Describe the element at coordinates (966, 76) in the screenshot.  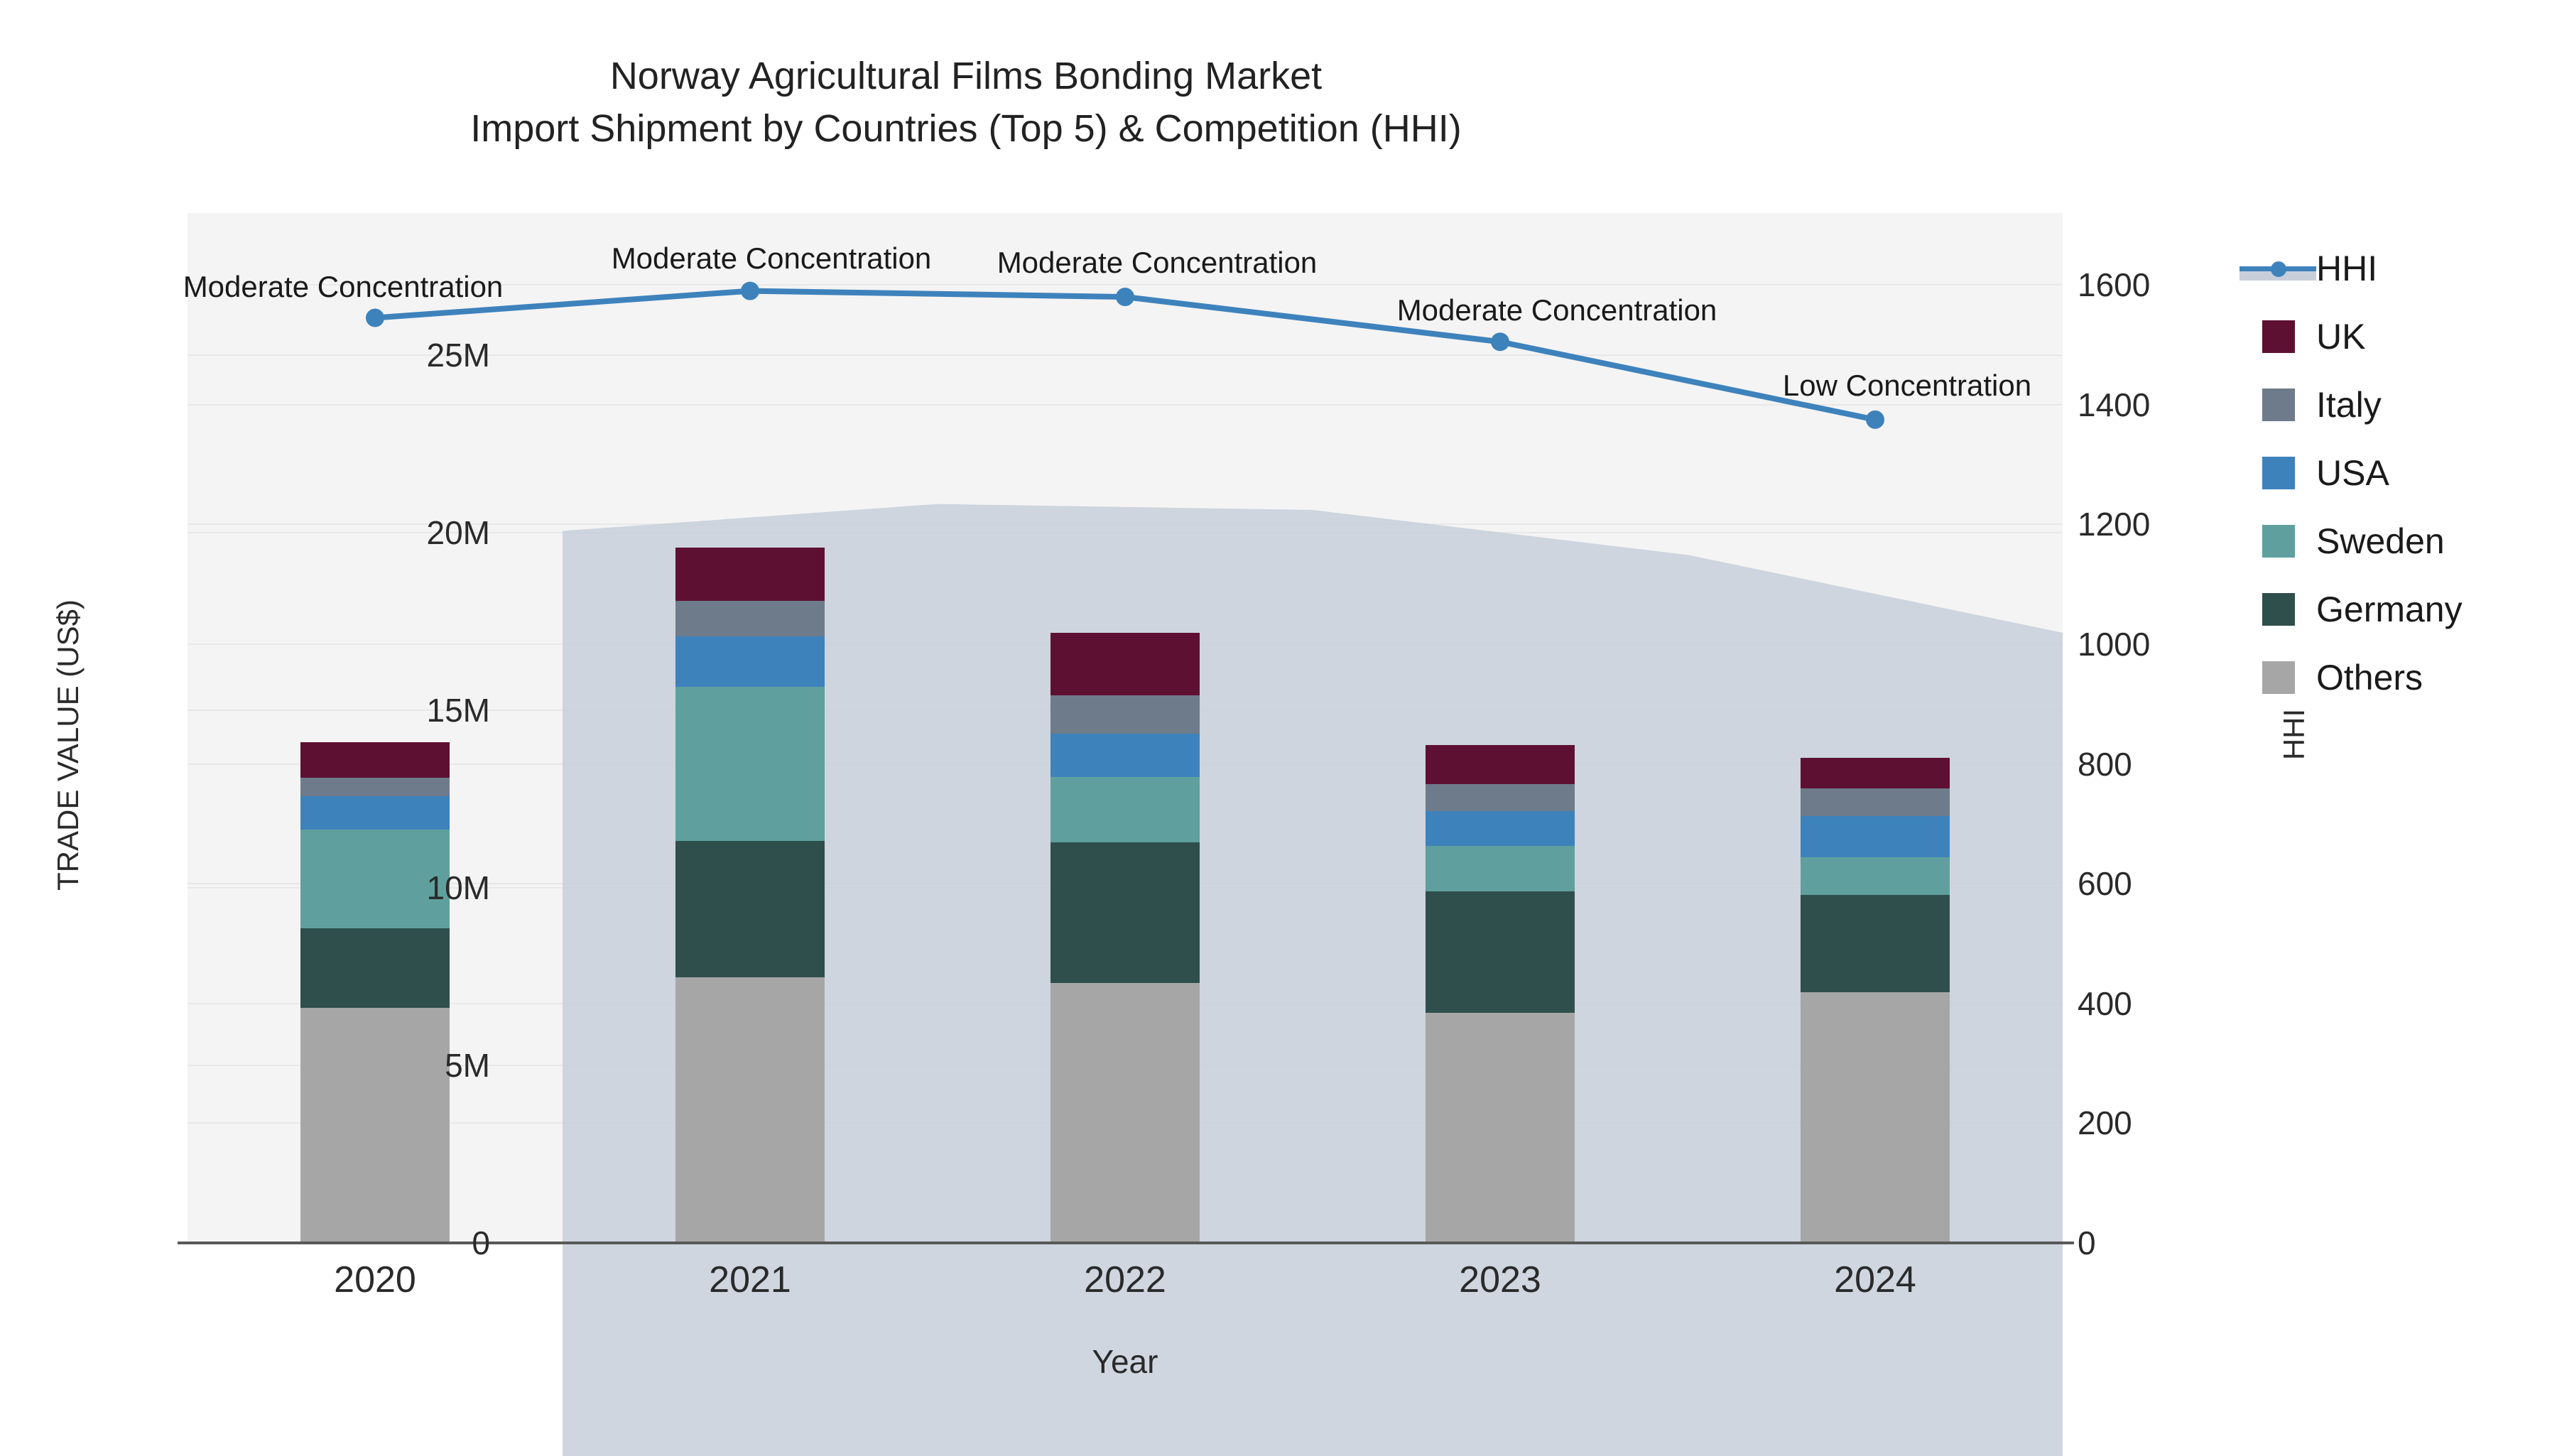
I see `chart-title-line-1: Norway Agricultural Films Bonding Market` at that location.